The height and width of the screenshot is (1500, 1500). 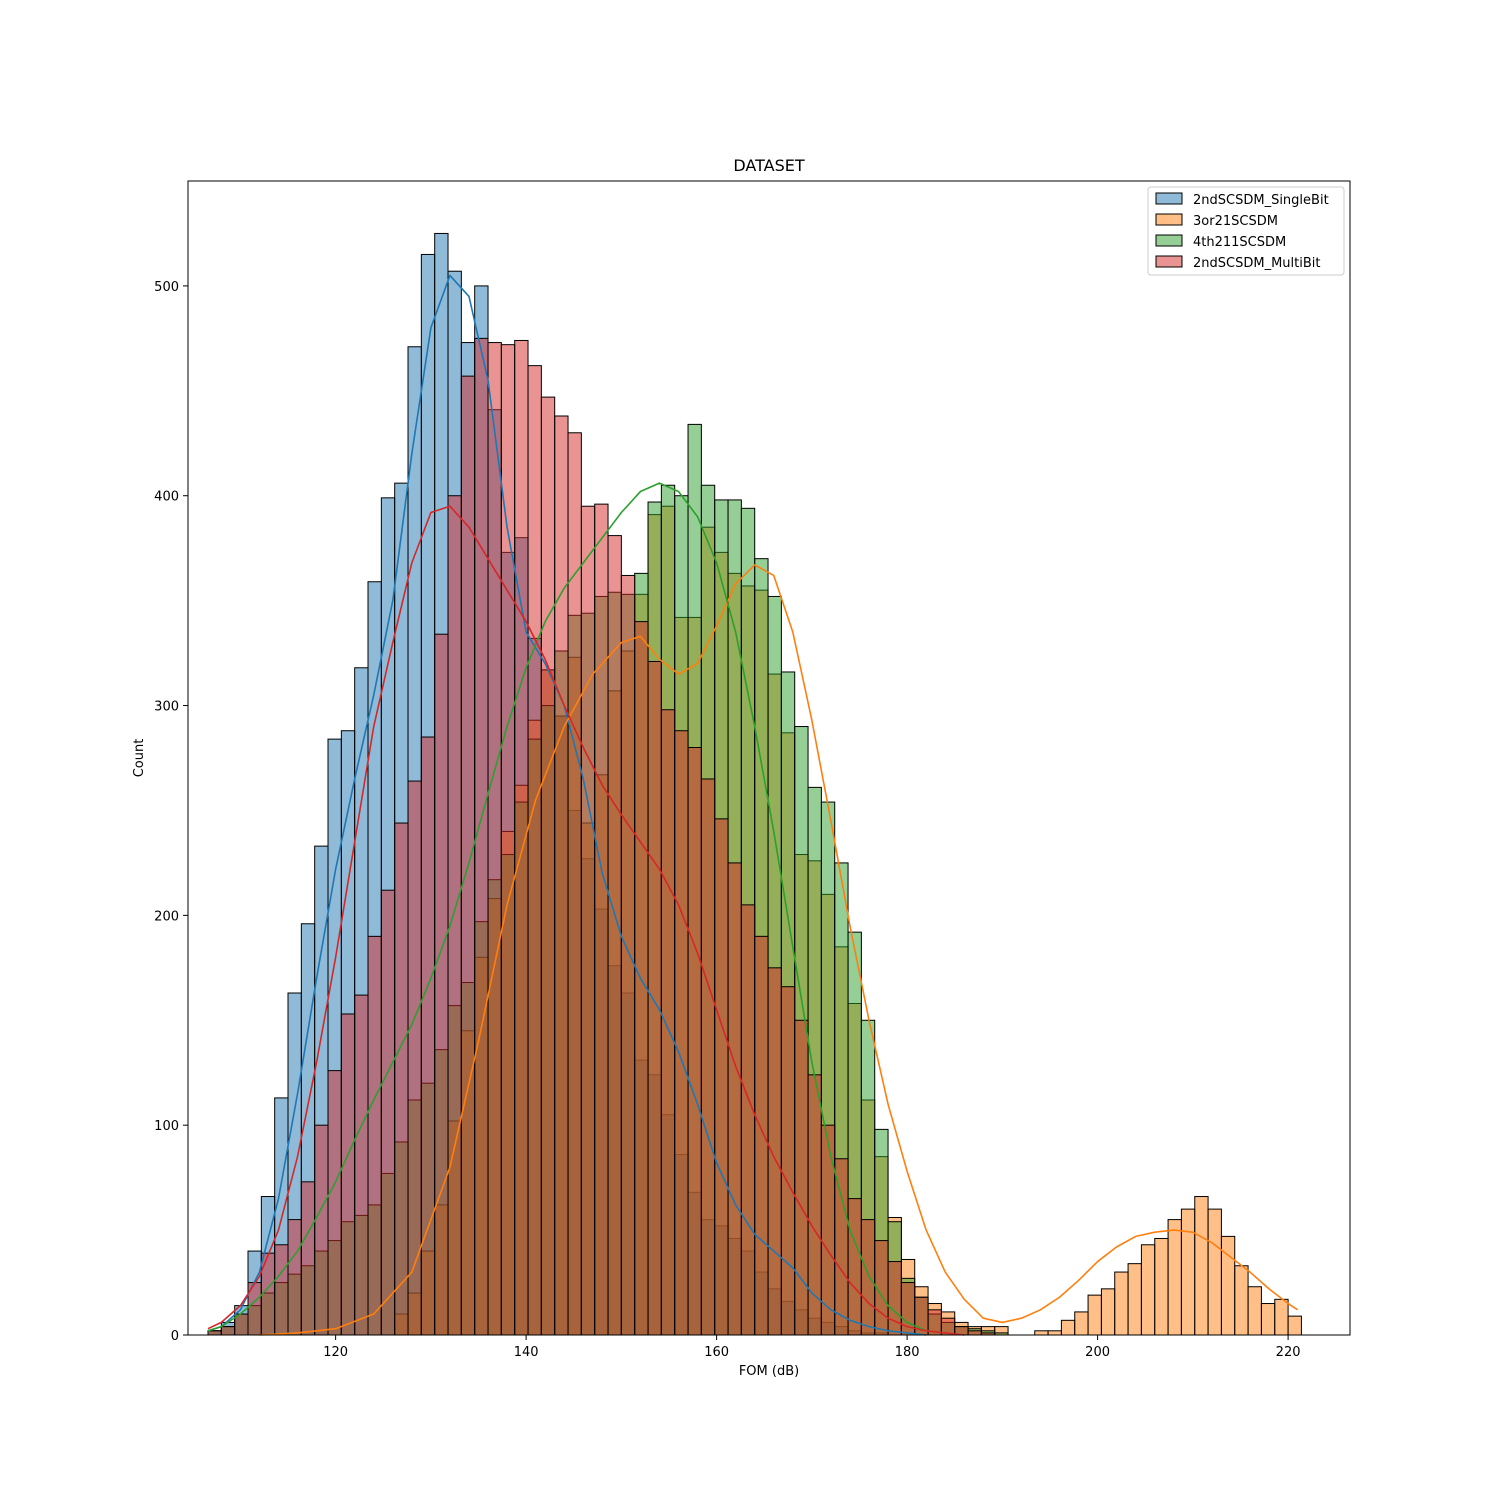 What do you see at coordinates (907, 1352) in the screenshot?
I see `x-tick-label: 180` at bounding box center [907, 1352].